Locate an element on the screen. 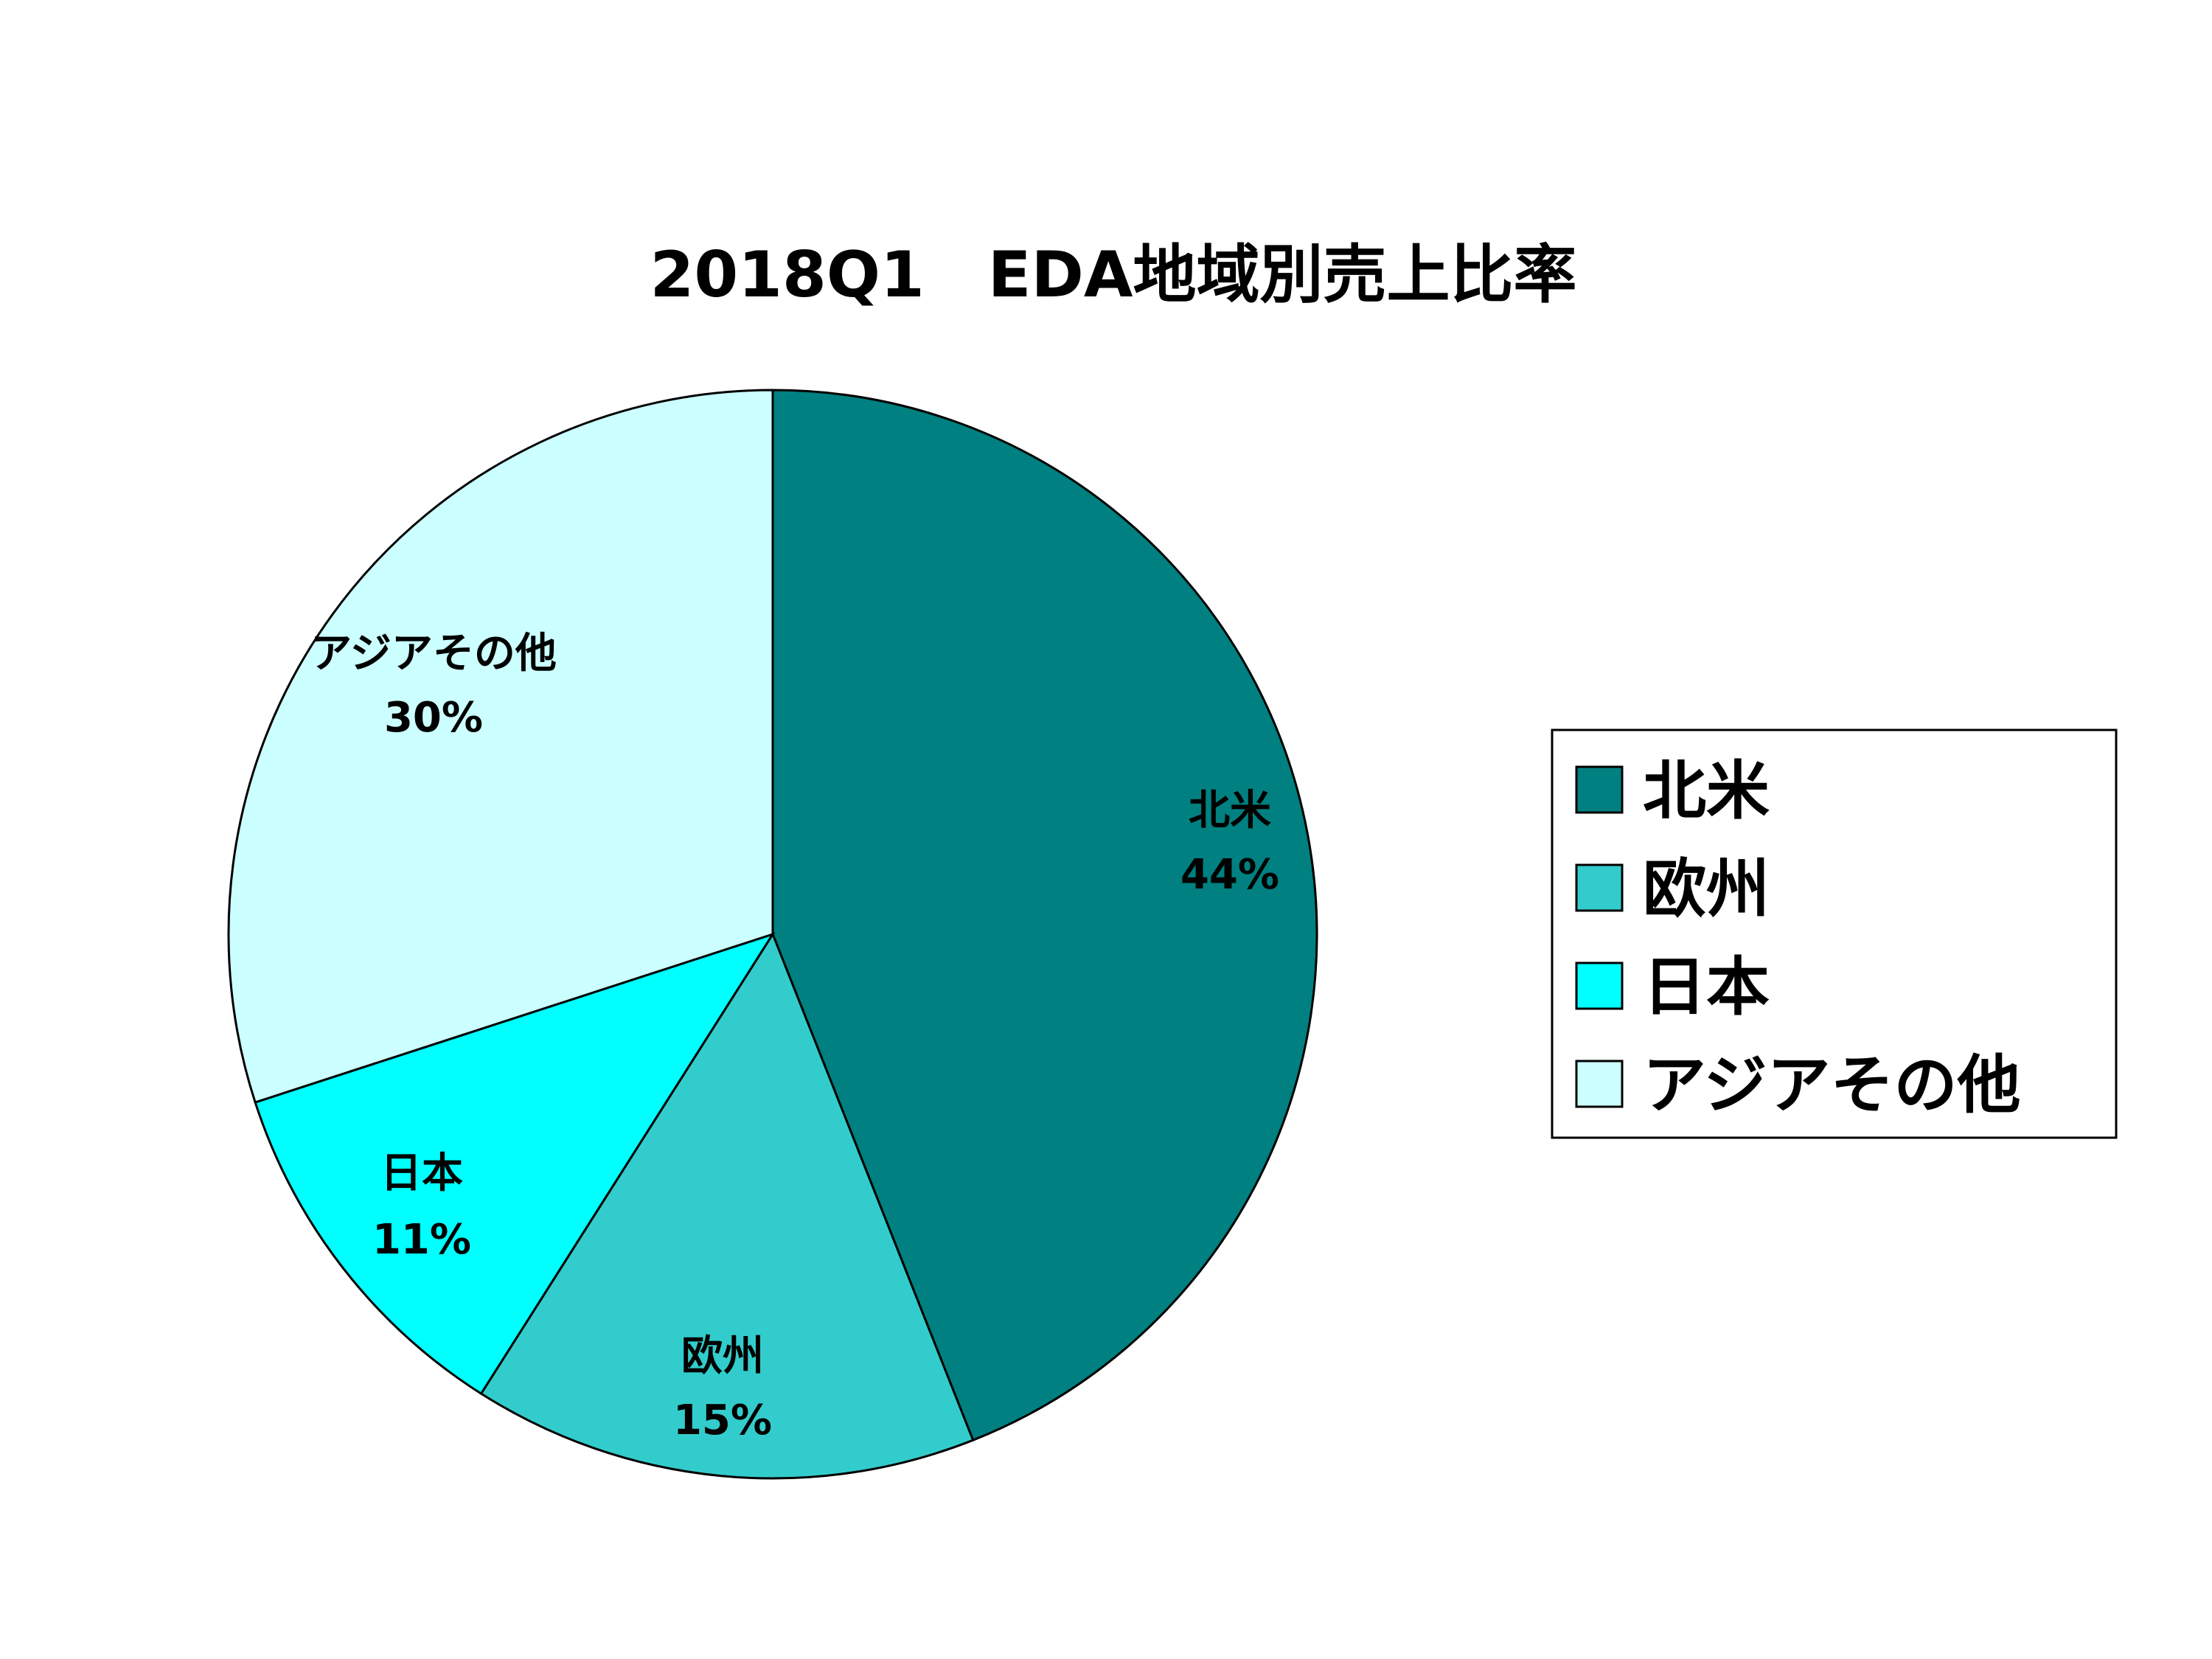  legend-swatch-asia-other is located at coordinates (1599, 1084).